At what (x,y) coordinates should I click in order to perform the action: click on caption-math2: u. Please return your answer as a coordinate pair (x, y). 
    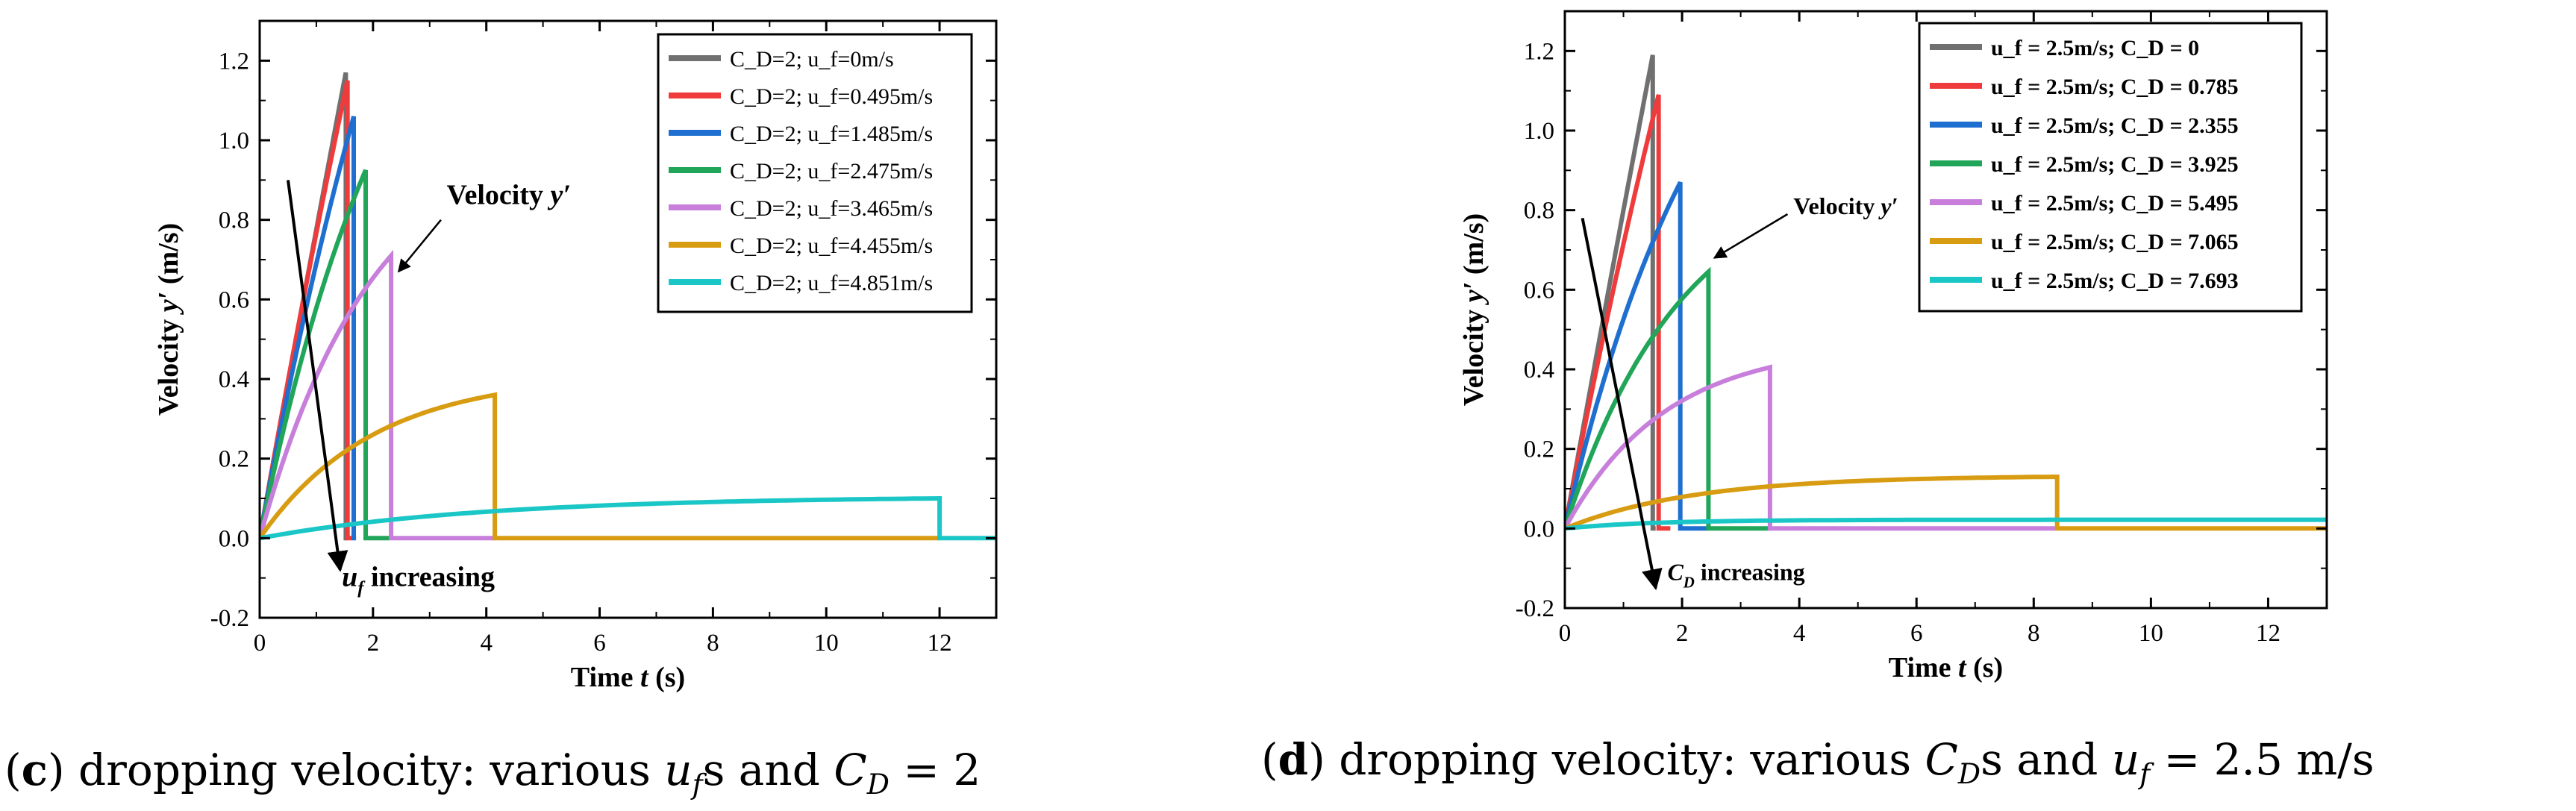
    Looking at the image, I should click on (2125, 759).